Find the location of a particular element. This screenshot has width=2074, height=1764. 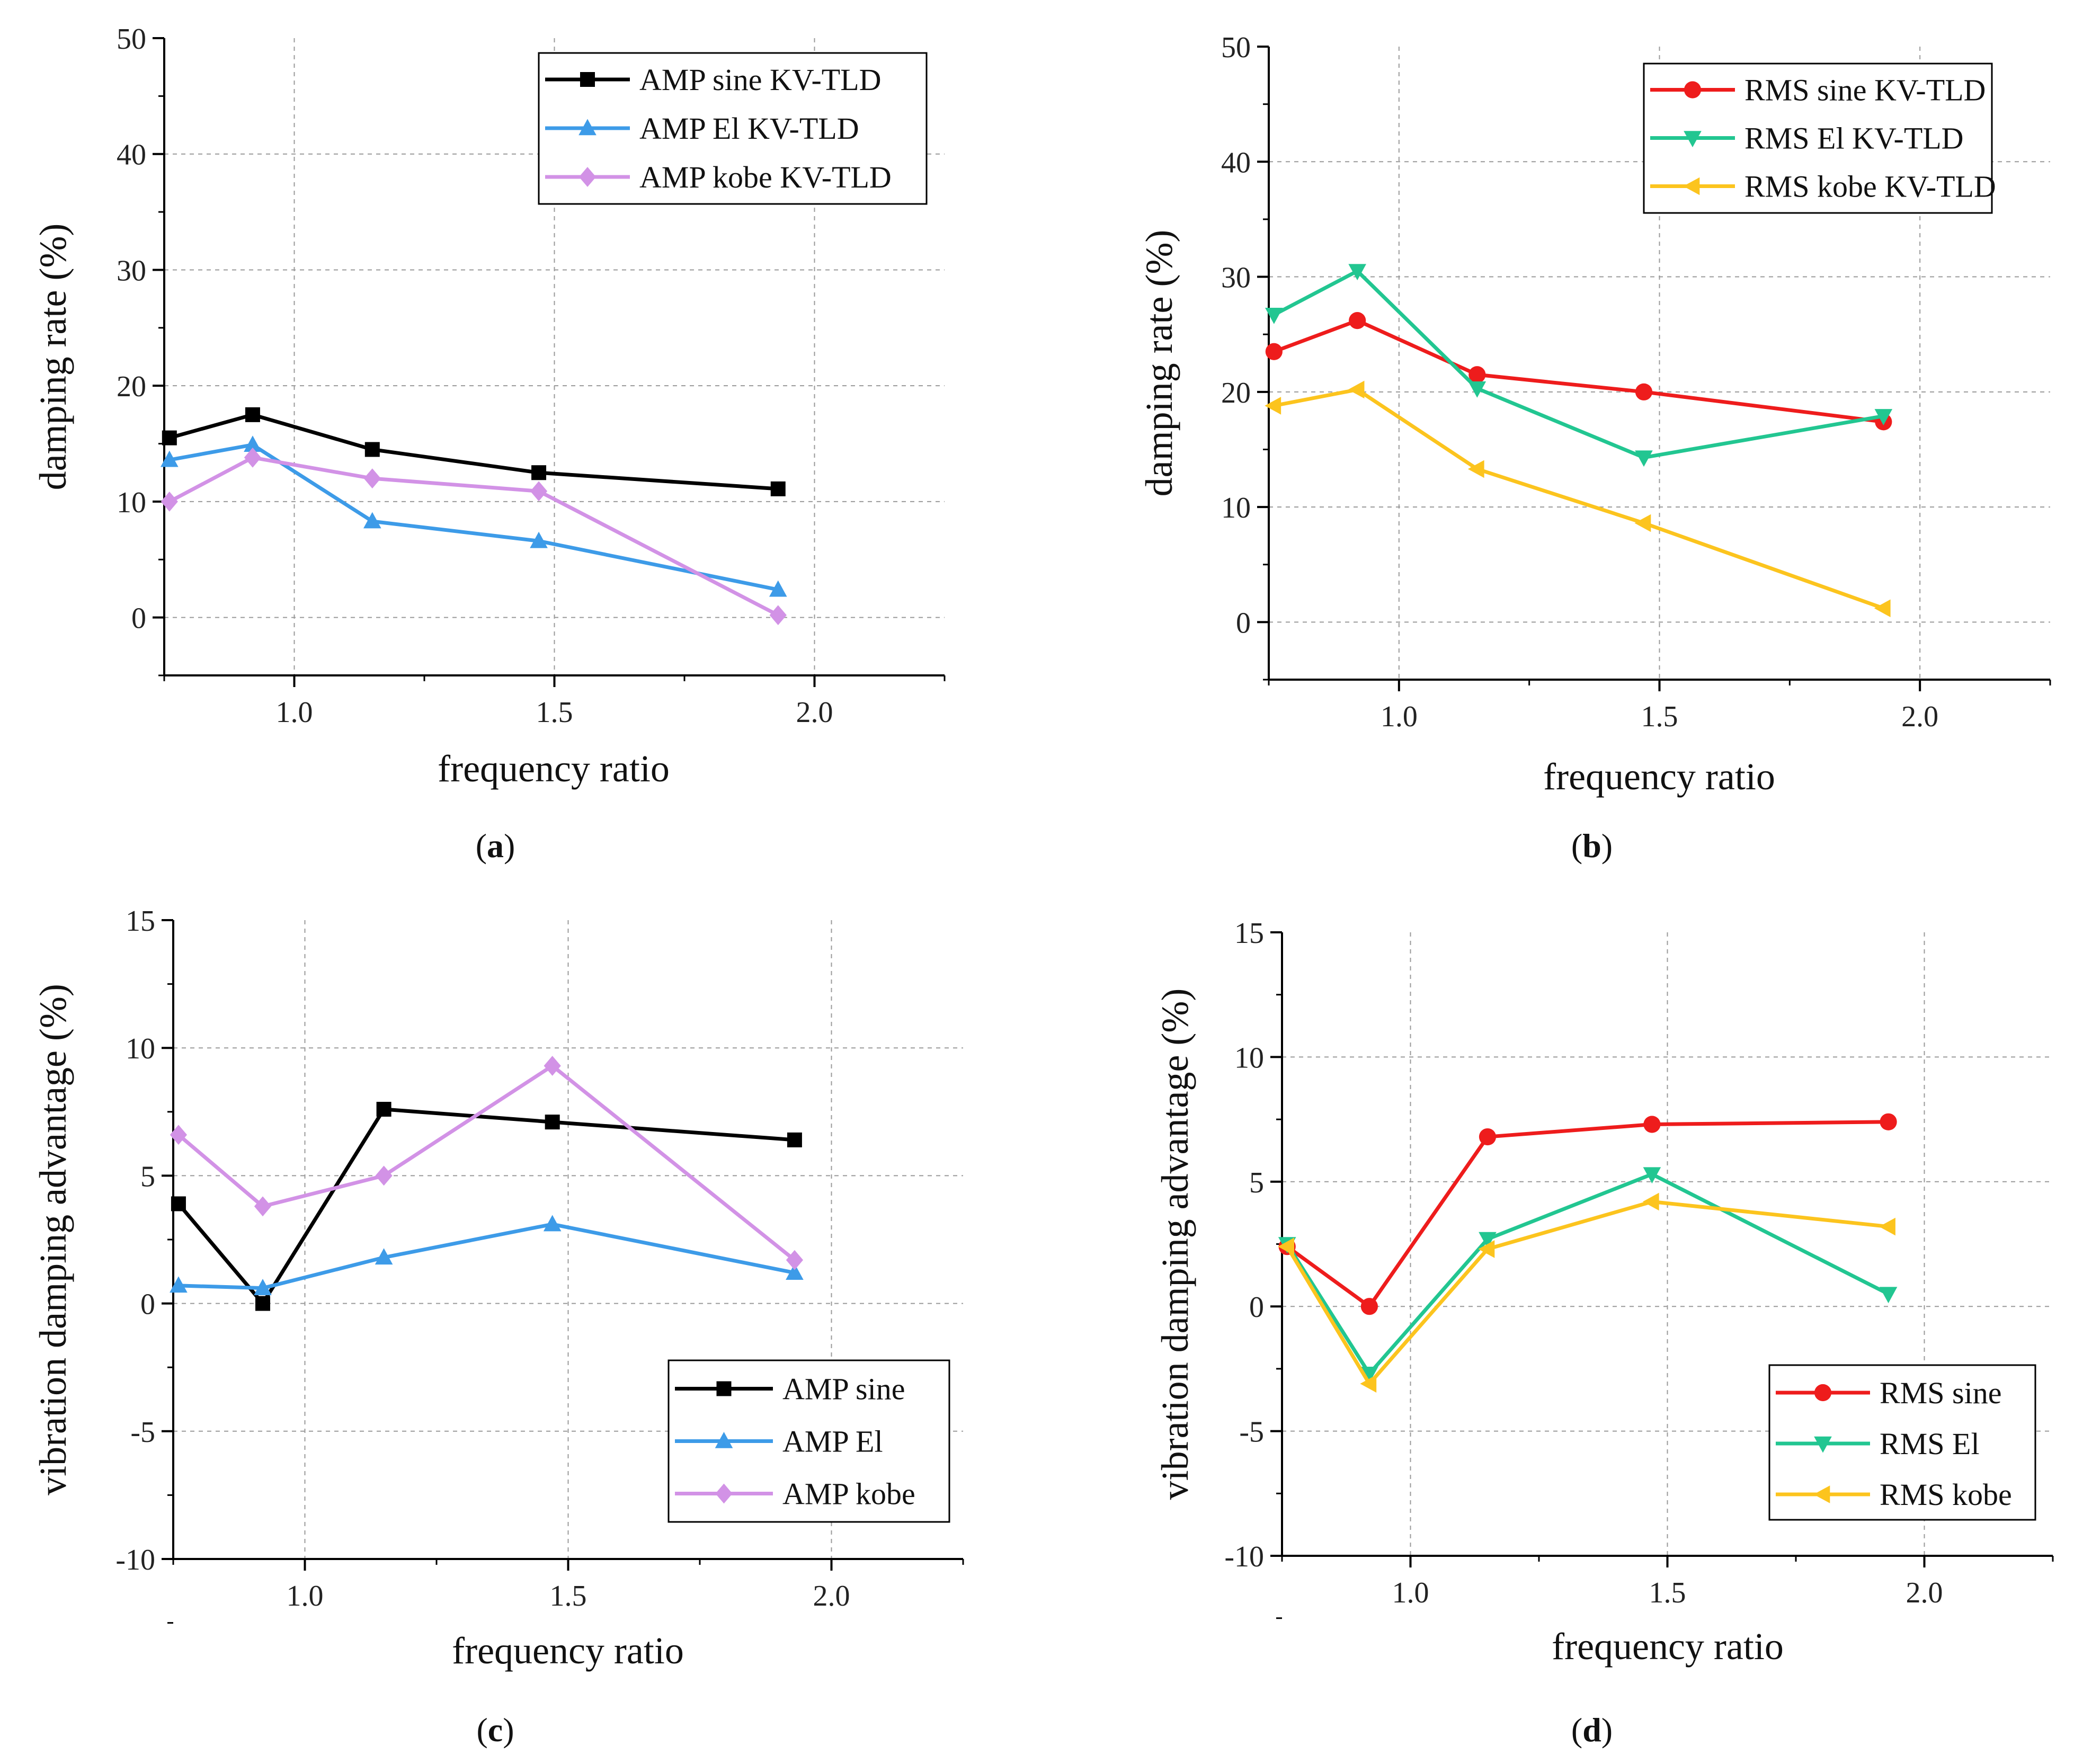

y-axis-title: vibration damping advantage (%) is located at coordinates (1175, 1244).